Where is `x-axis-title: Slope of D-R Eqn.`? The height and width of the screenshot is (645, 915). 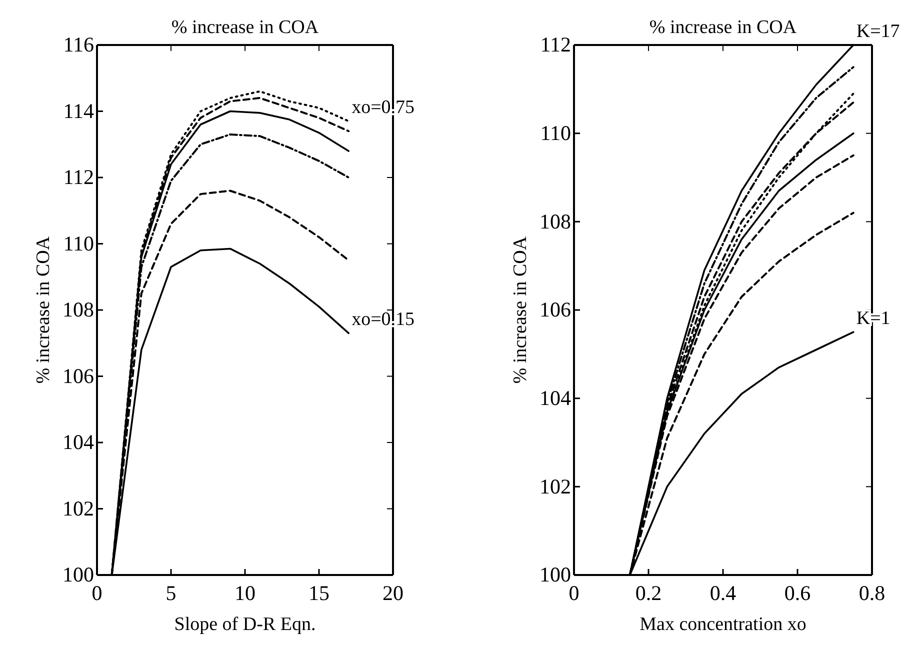
x-axis-title: Slope of D-R Eqn. is located at coordinates (245, 624).